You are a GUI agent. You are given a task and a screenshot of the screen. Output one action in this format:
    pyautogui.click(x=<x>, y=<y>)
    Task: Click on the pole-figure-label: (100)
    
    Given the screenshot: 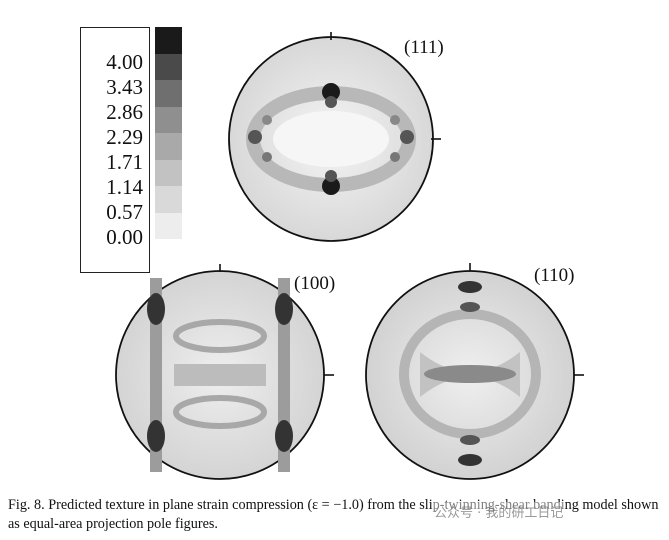 What is the action you would take?
    pyautogui.click(x=315, y=283)
    